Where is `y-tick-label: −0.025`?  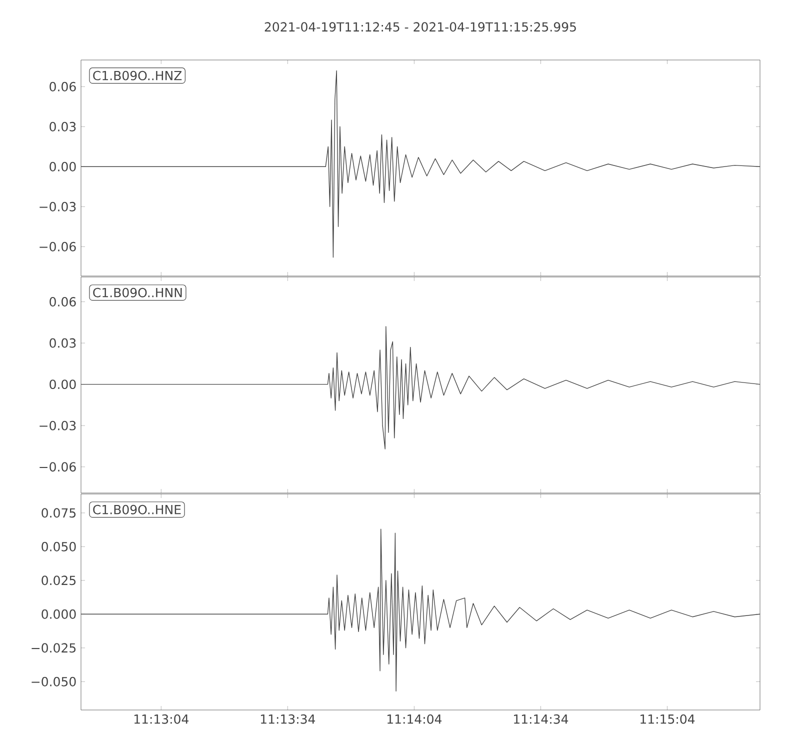 y-tick-label: −0.025 is located at coordinates (54, 648).